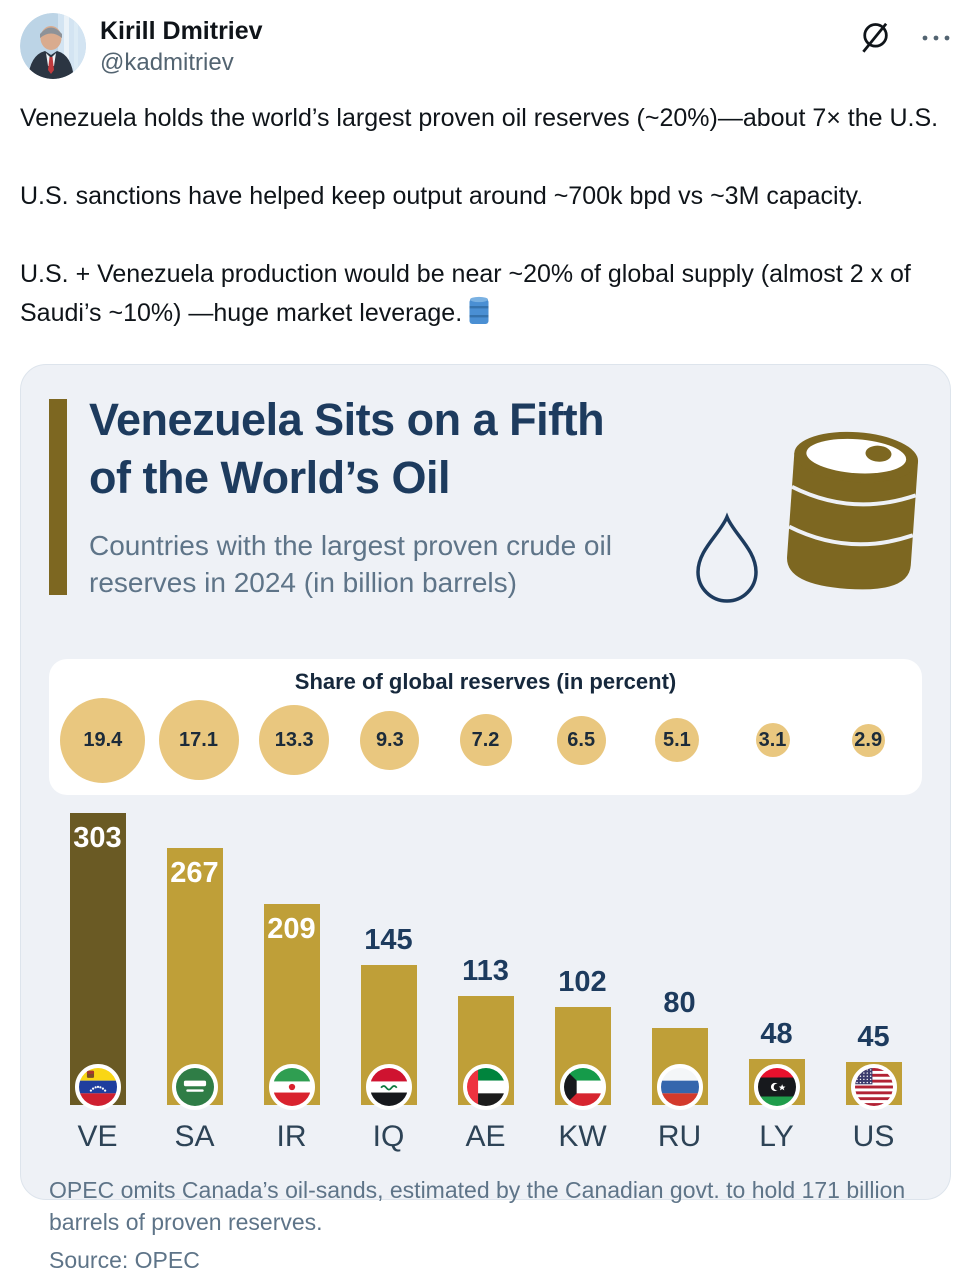 This screenshot has height=1280, width=971. What do you see at coordinates (291, 1136) in the screenshot?
I see `country-code-IR: IR` at bounding box center [291, 1136].